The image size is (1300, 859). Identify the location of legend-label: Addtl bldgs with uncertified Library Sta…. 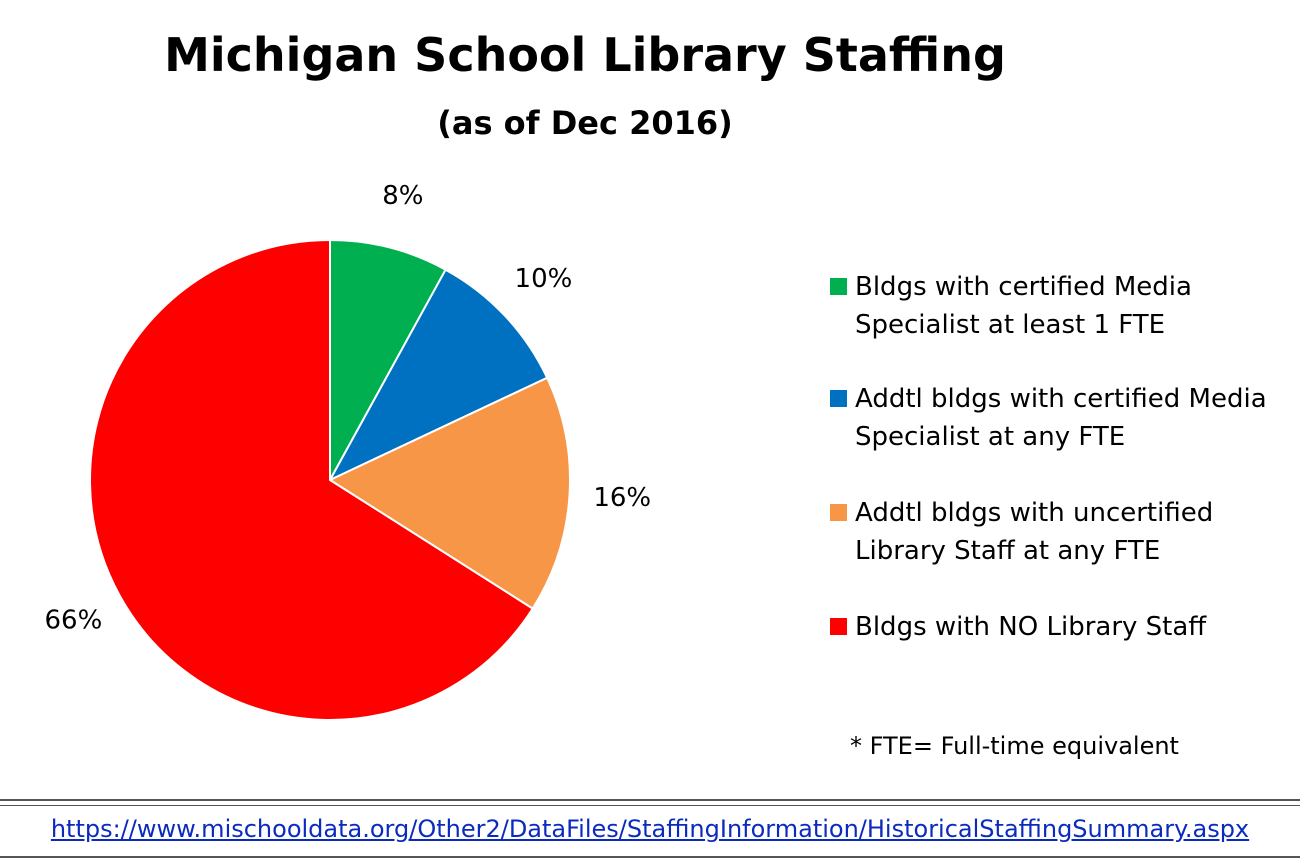
(1034, 532).